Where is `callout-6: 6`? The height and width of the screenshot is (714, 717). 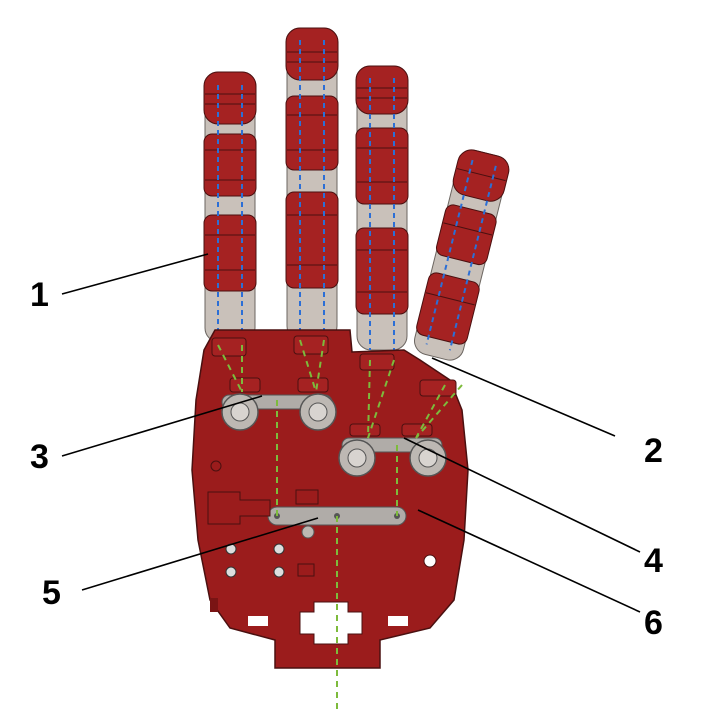
callout-6: 6 is located at coordinates (653, 623).